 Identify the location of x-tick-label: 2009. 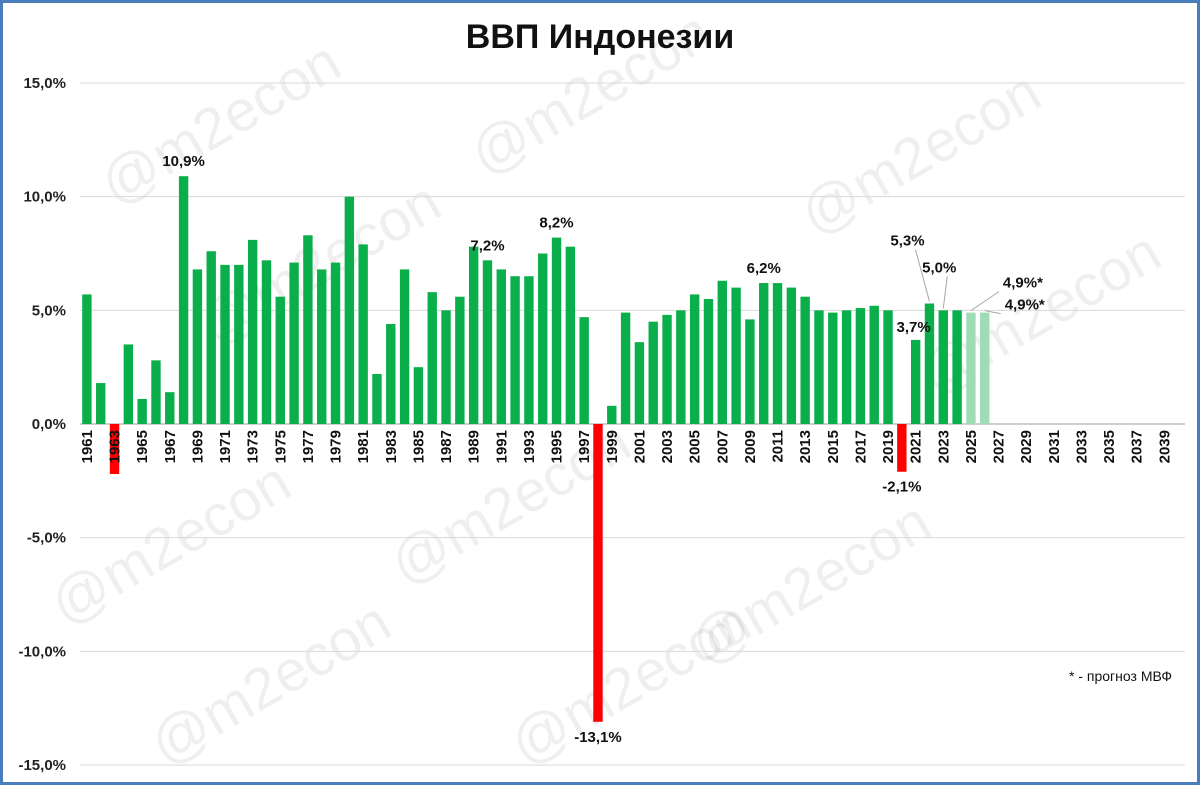
(750, 446).